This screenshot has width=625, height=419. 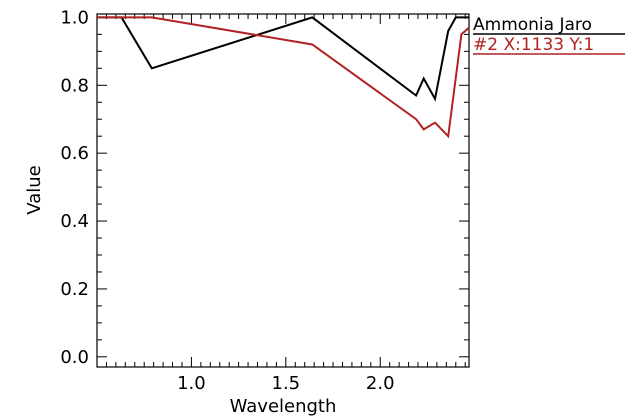 I want to click on y-tick-label: 1.0, so click(x=74, y=17).